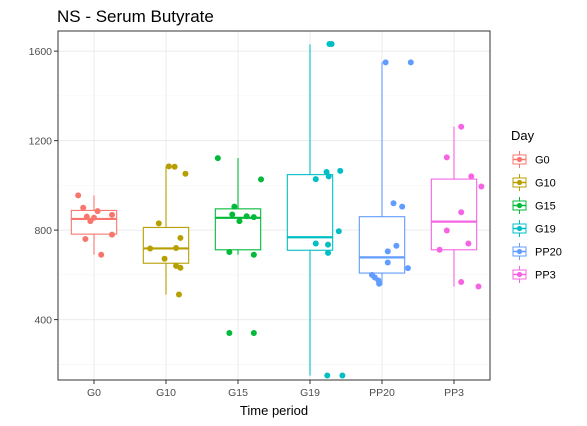 The image size is (587, 426). What do you see at coordinates (238, 393) in the screenshot?
I see `x-tick-label: G15` at bounding box center [238, 393].